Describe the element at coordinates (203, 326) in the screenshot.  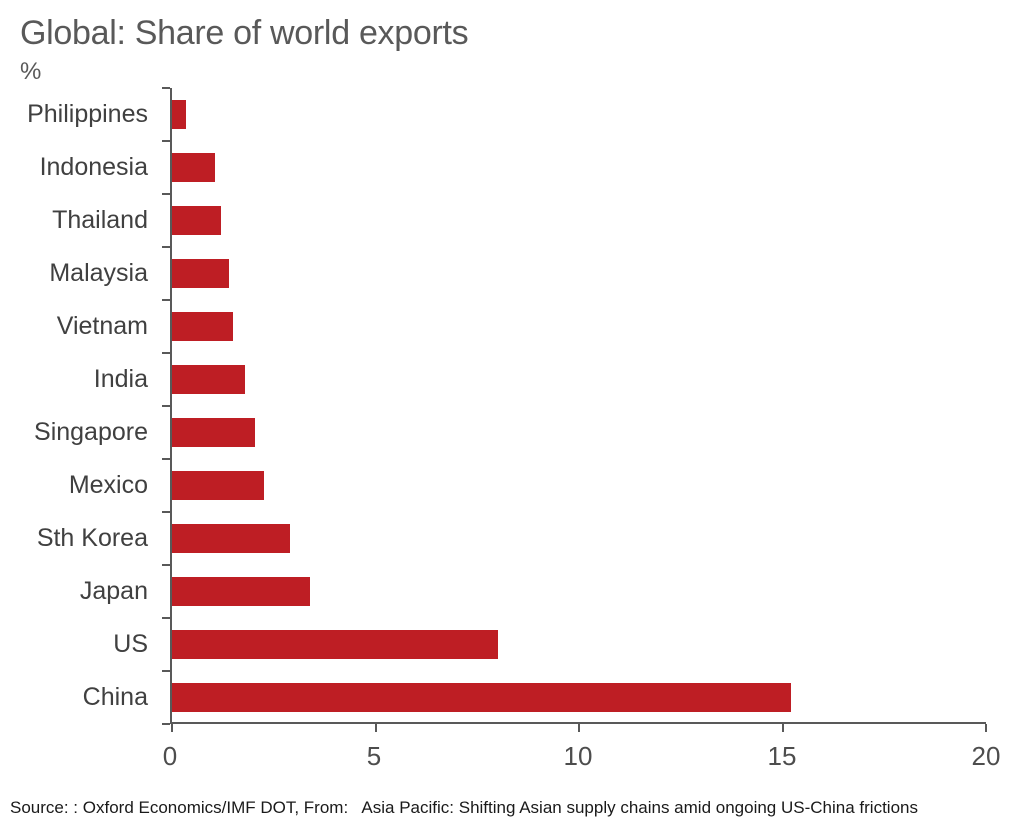
I see `bar-vietnam` at that location.